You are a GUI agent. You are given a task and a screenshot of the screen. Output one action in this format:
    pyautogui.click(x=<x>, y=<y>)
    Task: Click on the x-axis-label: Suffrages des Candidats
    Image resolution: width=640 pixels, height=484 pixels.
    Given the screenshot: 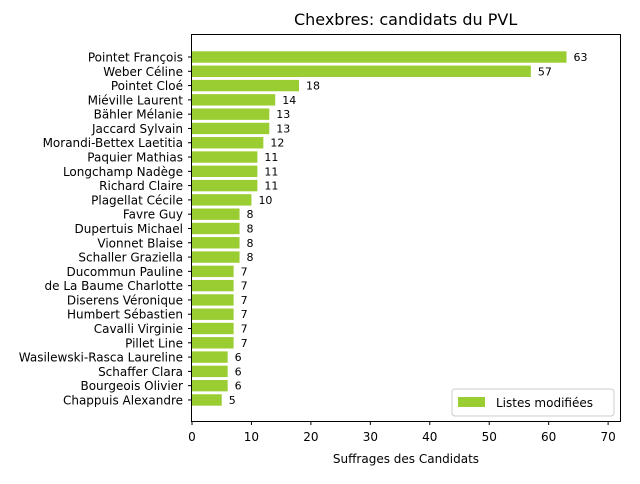 What is the action you would take?
    pyautogui.click(x=406, y=459)
    